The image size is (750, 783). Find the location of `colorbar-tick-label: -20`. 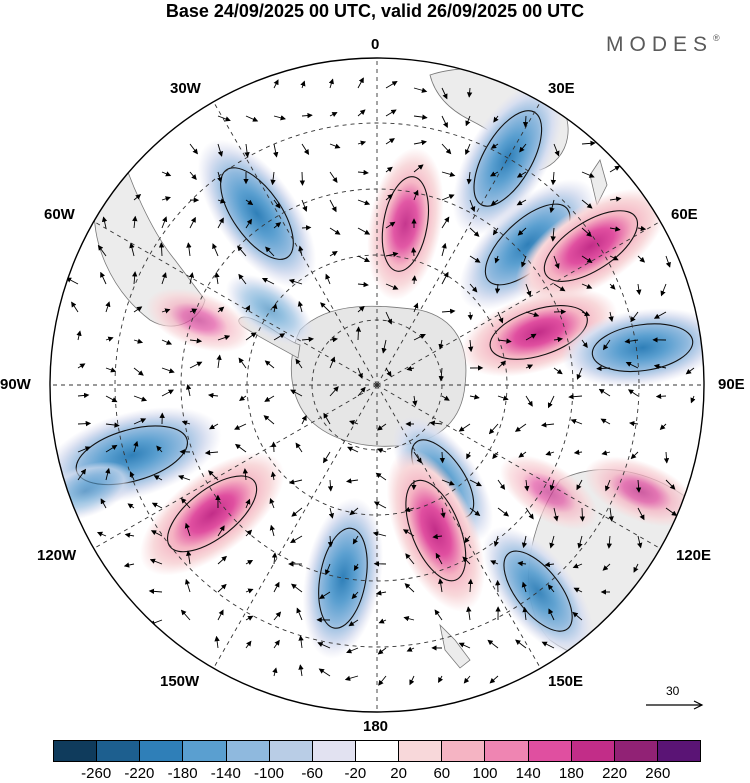

colorbar-tick-label: -20 is located at coordinates (355, 773).